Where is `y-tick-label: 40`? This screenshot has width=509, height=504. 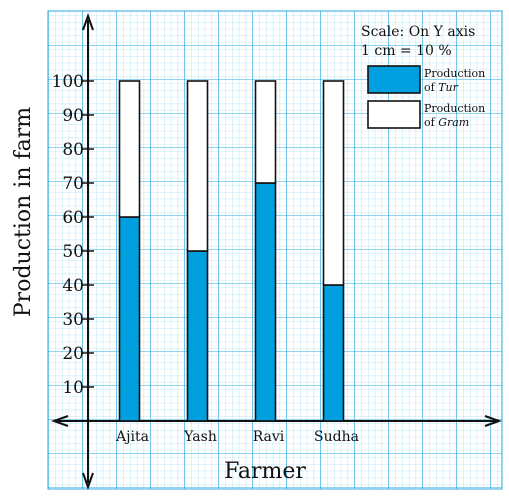 y-tick-label: 40 is located at coordinates (73, 286).